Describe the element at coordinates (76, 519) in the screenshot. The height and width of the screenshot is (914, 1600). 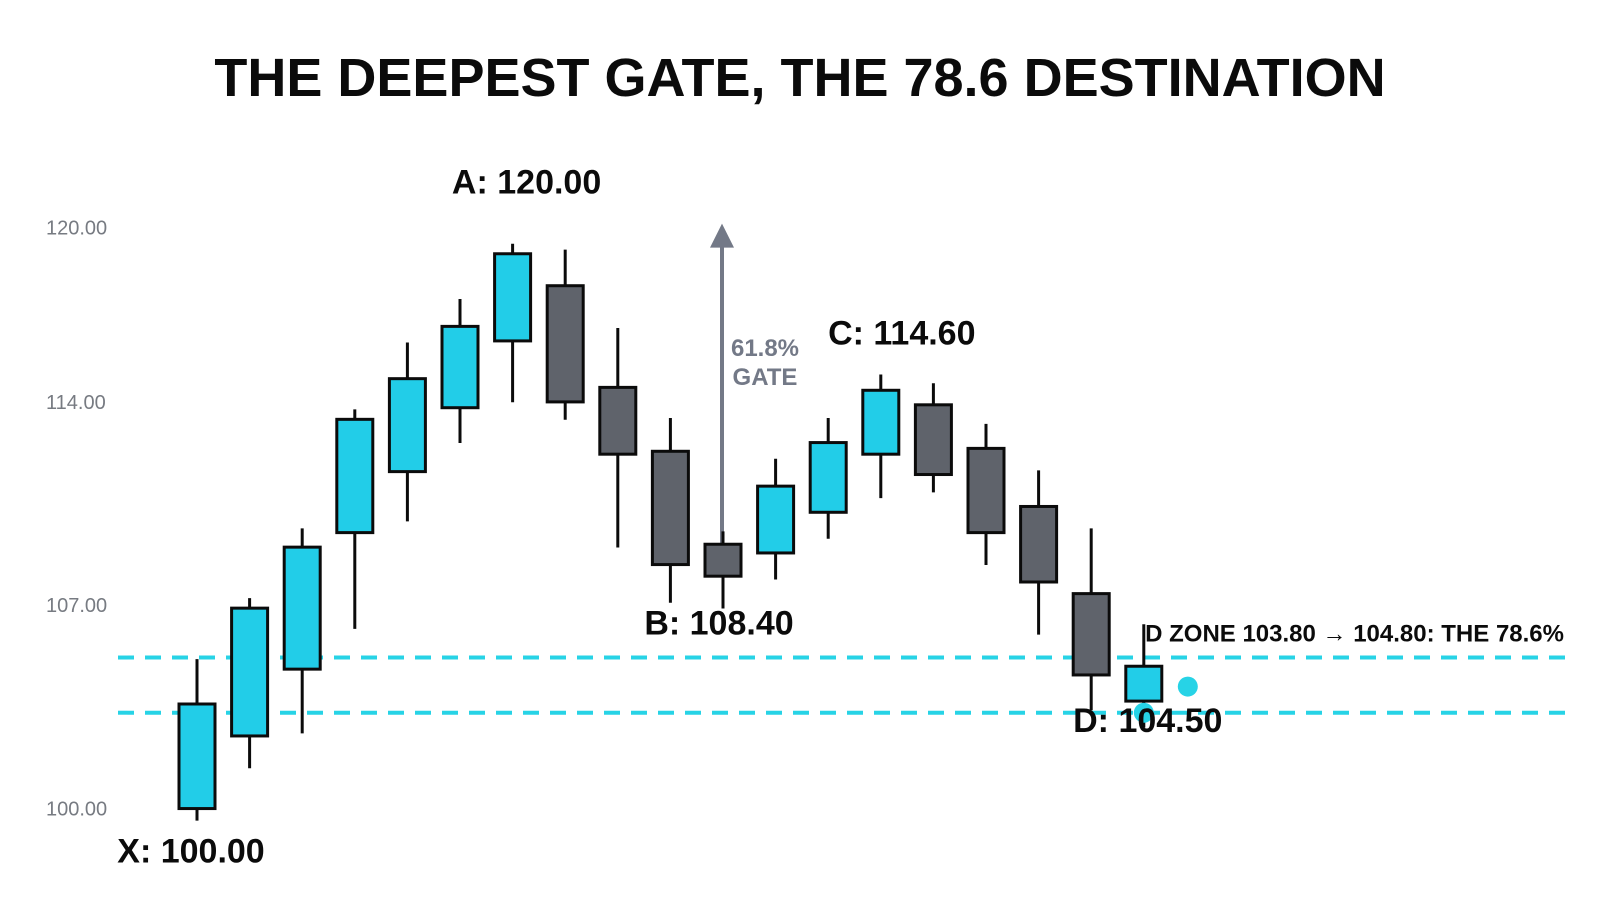
I see `y-axis: 120.00 114.00 107.00 100.00` at that location.